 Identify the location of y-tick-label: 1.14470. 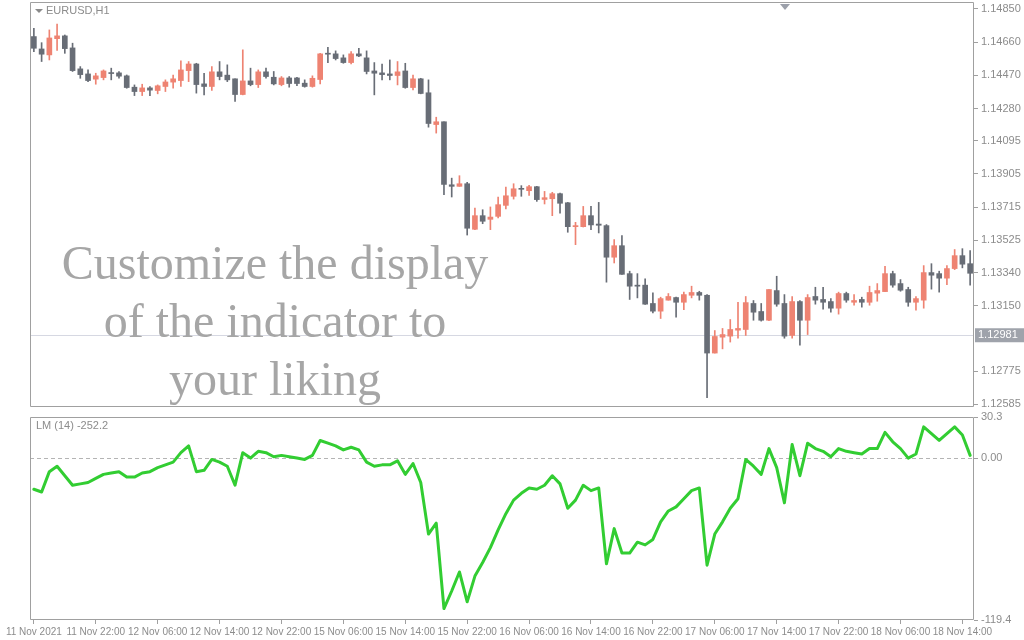
(1001, 74).